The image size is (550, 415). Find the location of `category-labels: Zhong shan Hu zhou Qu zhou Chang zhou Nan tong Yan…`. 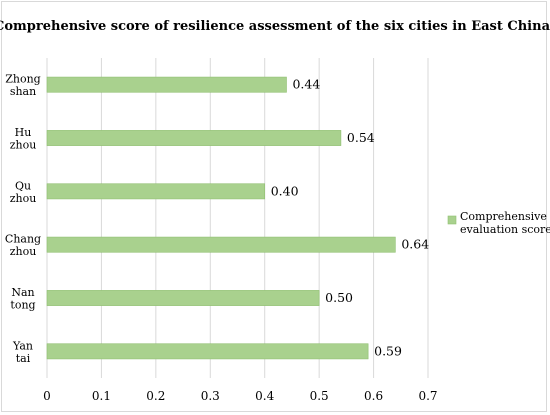

category-labels: Zhong shan Hu zhou Qu zhou Chang zhou Nan tong Yan… is located at coordinates (23, 219).